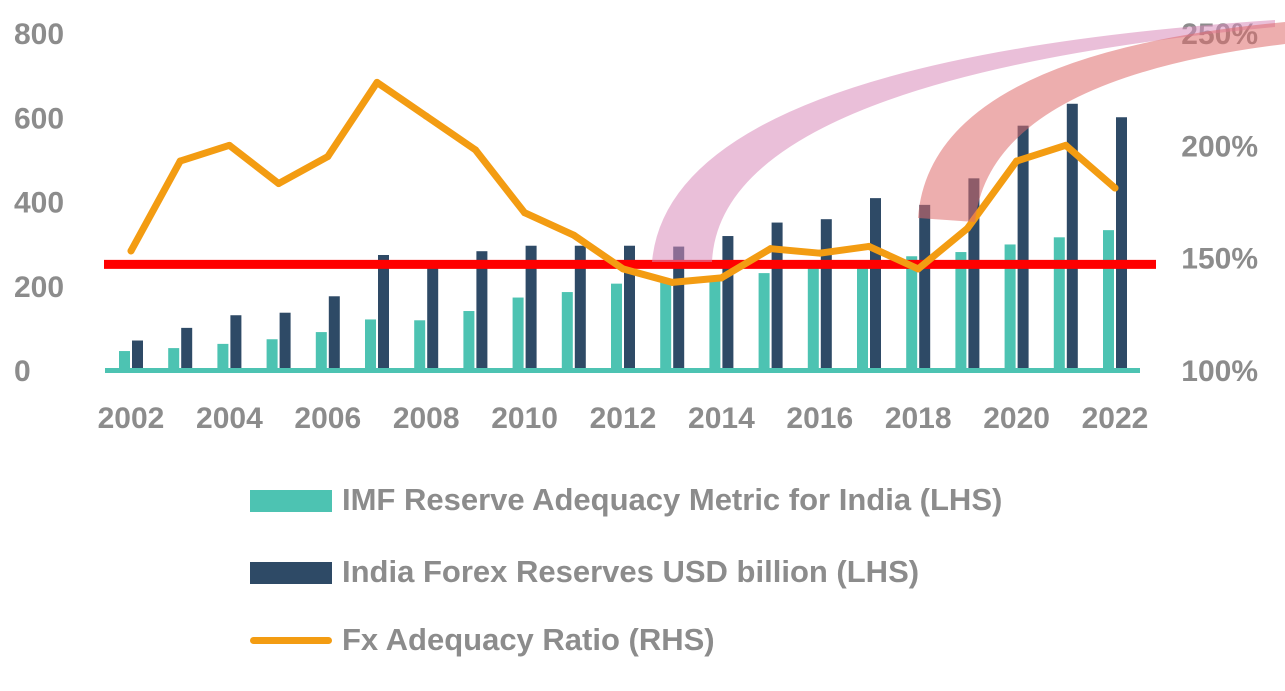 Image resolution: width=1285 pixels, height=691 pixels. What do you see at coordinates (39, 34) in the screenshot?
I see `left-tick-800: 800` at bounding box center [39, 34].